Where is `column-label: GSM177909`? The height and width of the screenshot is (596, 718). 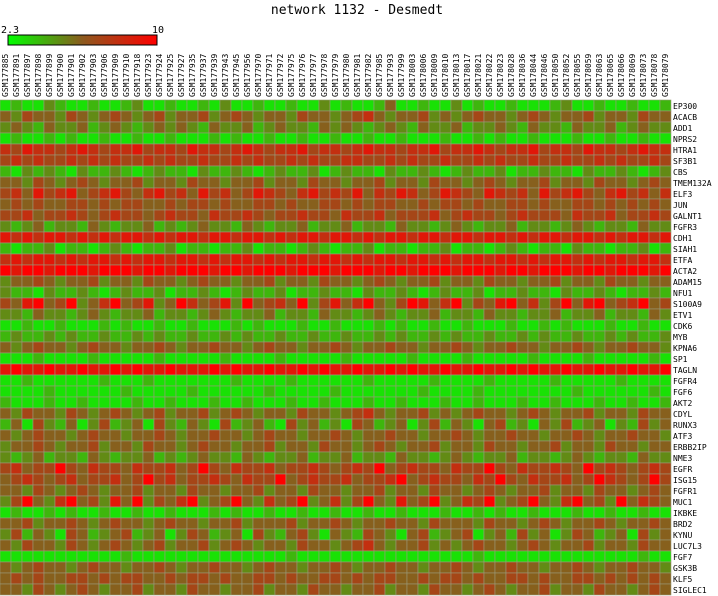 column-label: GSM177909 is located at coordinates (115, 75).